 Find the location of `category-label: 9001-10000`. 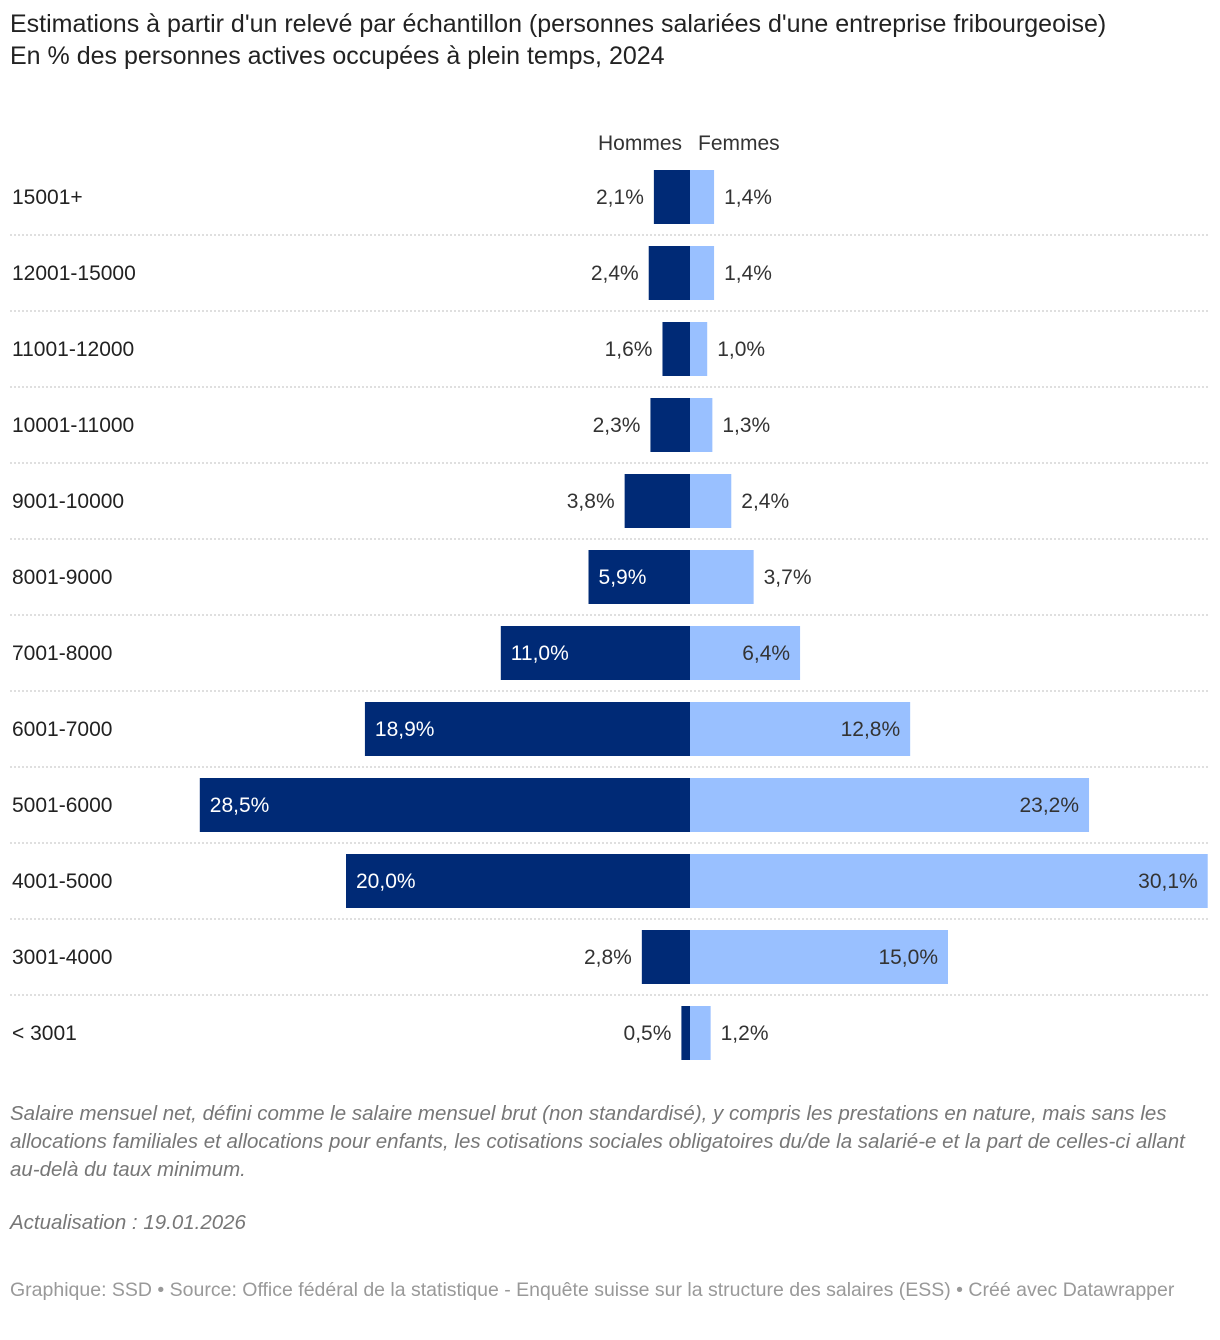

category-label: 9001-10000 is located at coordinates (68, 501).